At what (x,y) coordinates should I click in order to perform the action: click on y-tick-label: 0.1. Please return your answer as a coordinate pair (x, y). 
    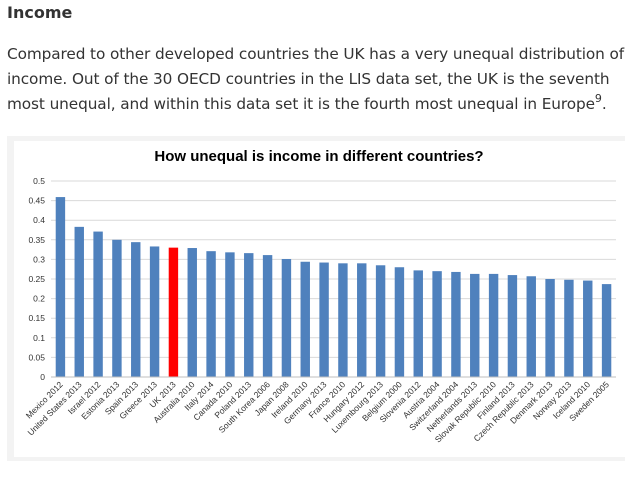
    Looking at the image, I should click on (39, 338).